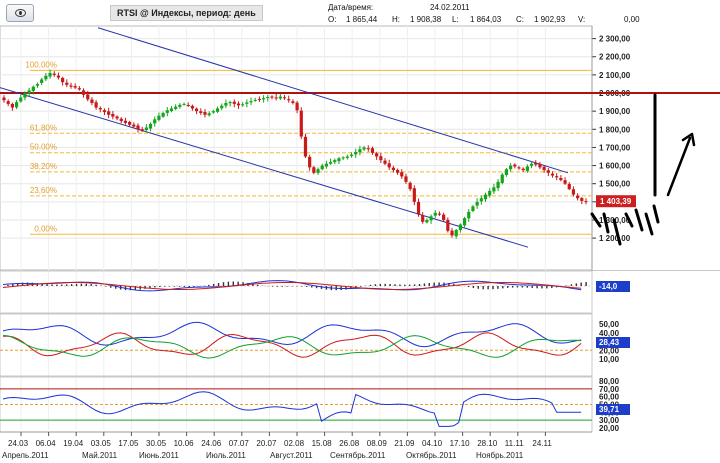 The width and height of the screenshot is (720, 463). I want to click on macd-value-badge, so click(613, 286).